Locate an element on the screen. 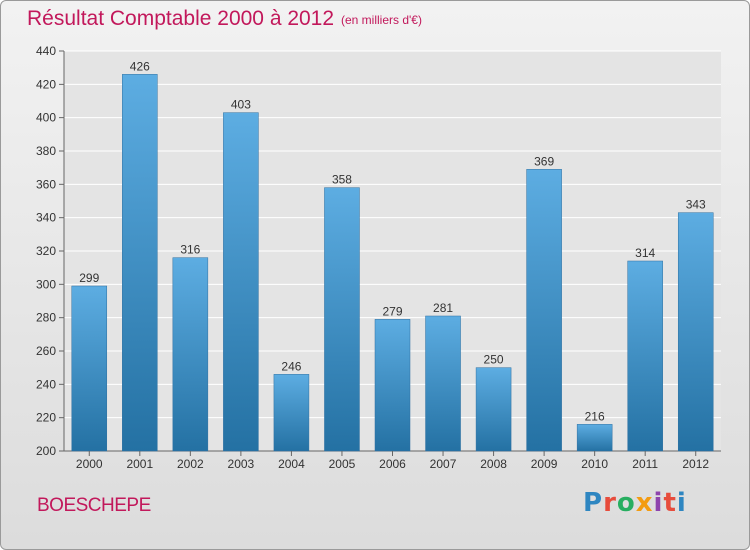 This screenshot has width=750, height=550. chart-title: Résultat Comptable 2000 à 2012 is located at coordinates (181, 18).